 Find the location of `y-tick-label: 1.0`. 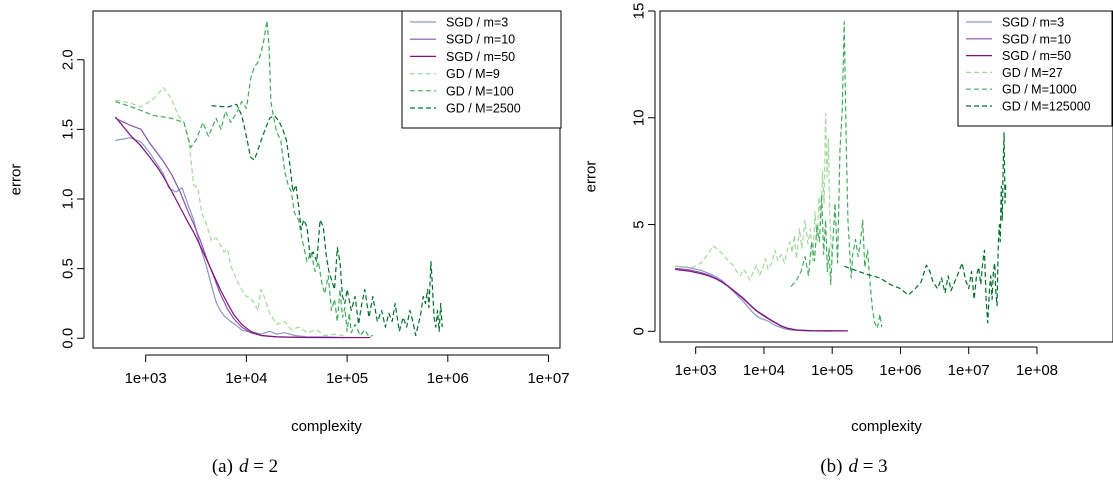

y-tick-label: 1.0 is located at coordinates (68, 199).